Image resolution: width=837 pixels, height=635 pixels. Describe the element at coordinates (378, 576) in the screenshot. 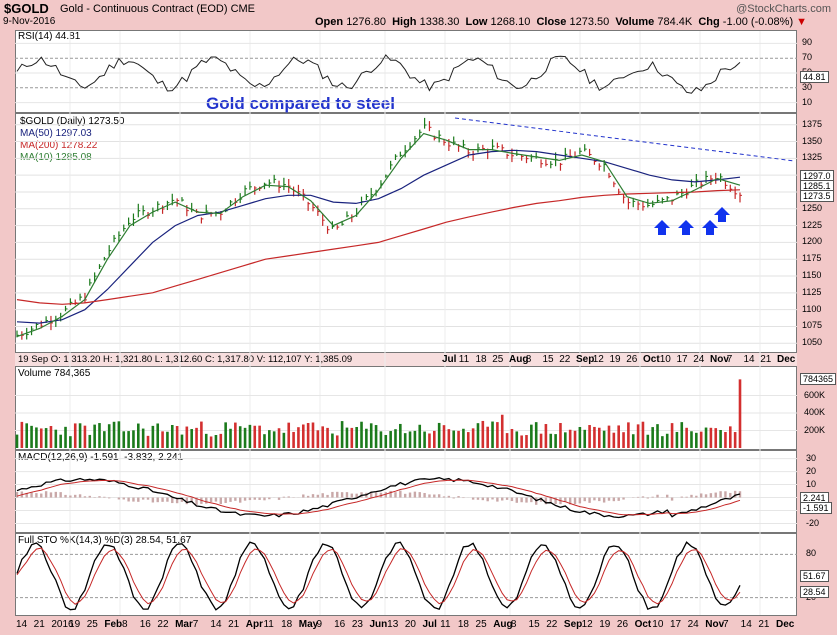

I see `sto-k-line` at that location.